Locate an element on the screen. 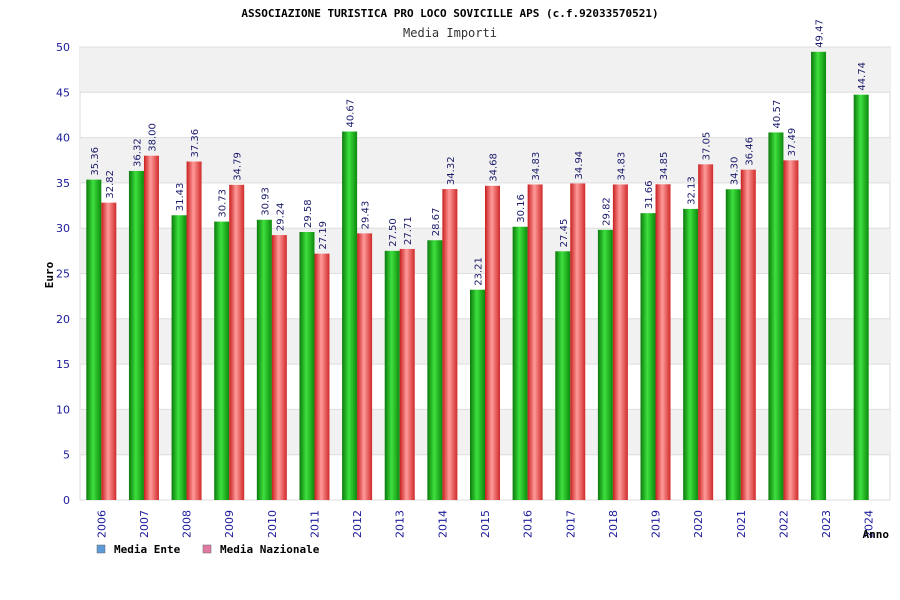  y-tick-label: 25 is located at coordinates (63, 274).